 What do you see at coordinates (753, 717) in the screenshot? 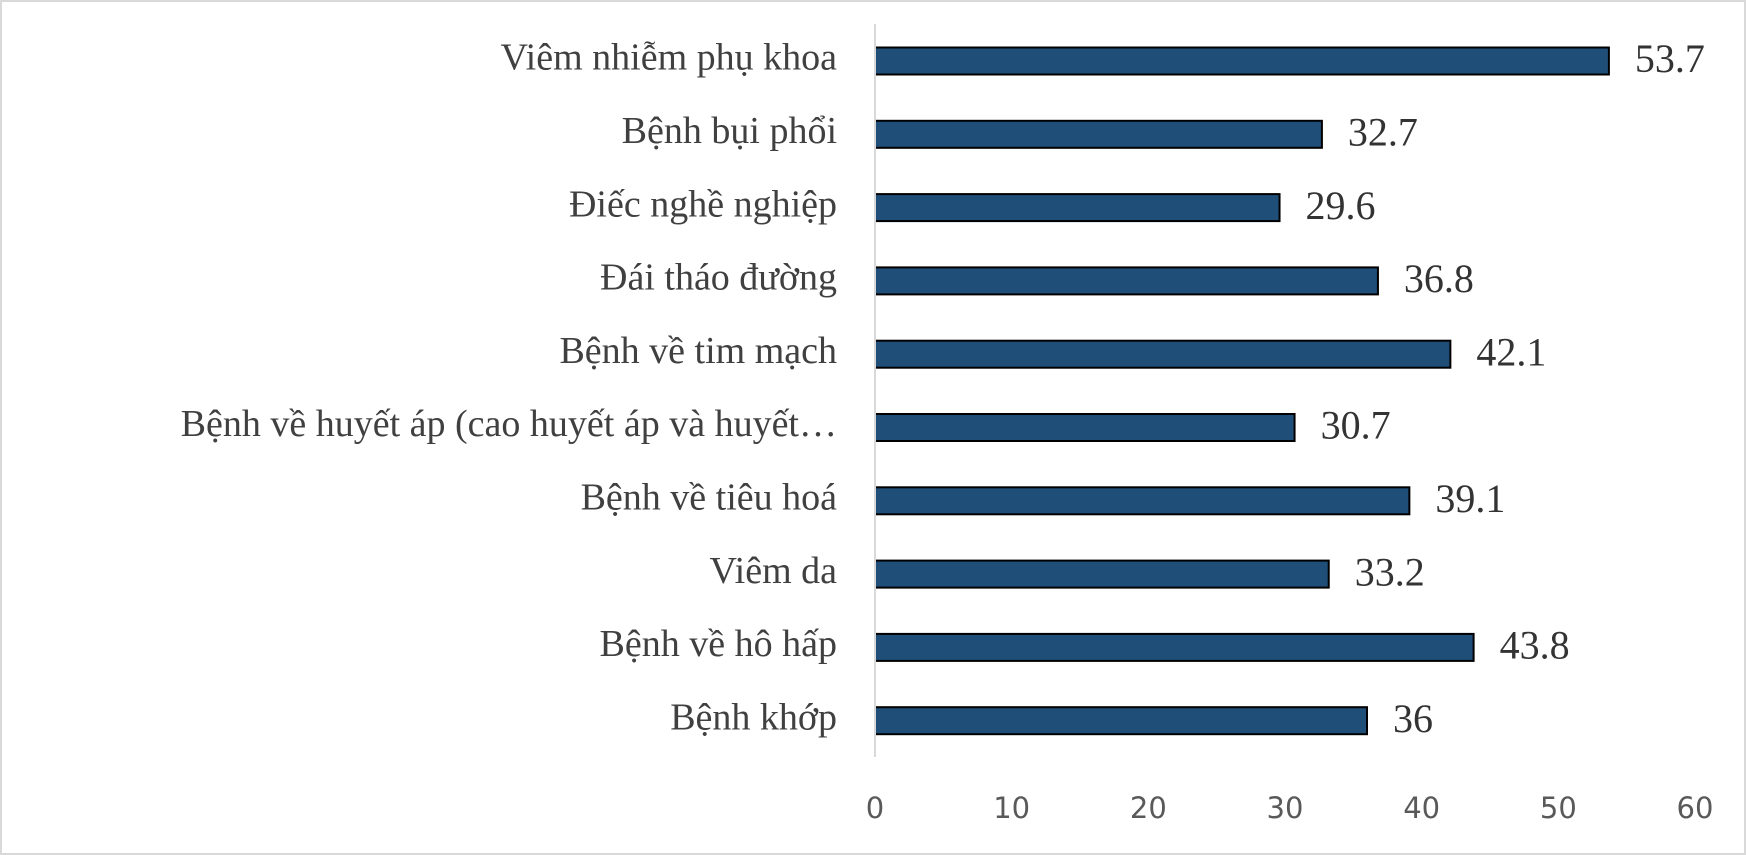
I see `y-tick-label: Bệnh khớp` at bounding box center [753, 717].